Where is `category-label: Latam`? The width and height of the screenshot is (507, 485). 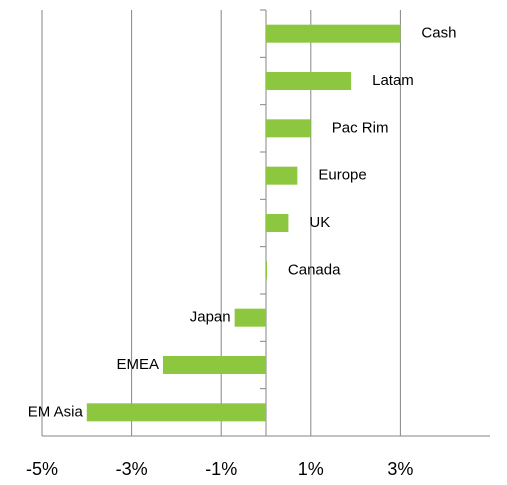 category-label: Latam is located at coordinates (393, 80).